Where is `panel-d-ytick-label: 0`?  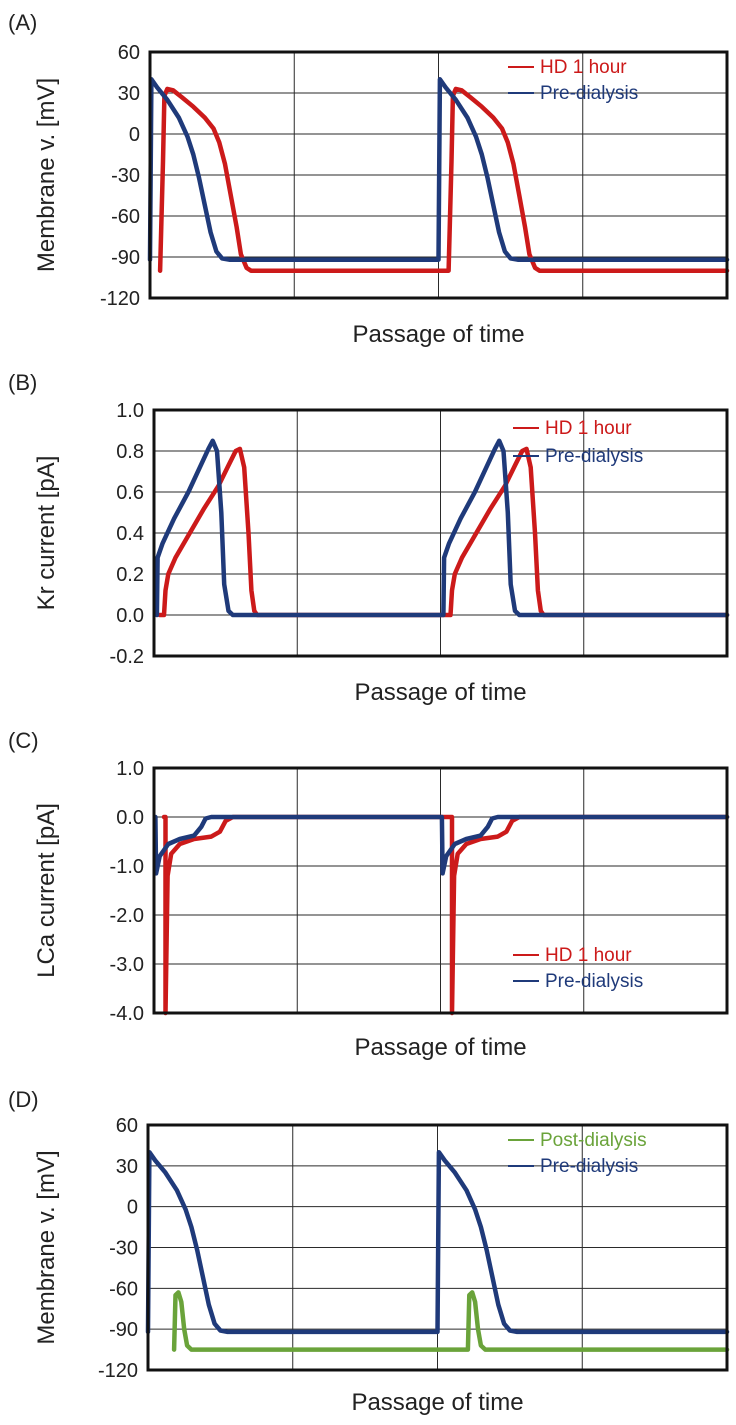 panel-d-ytick-label: 0 is located at coordinates (132, 1208).